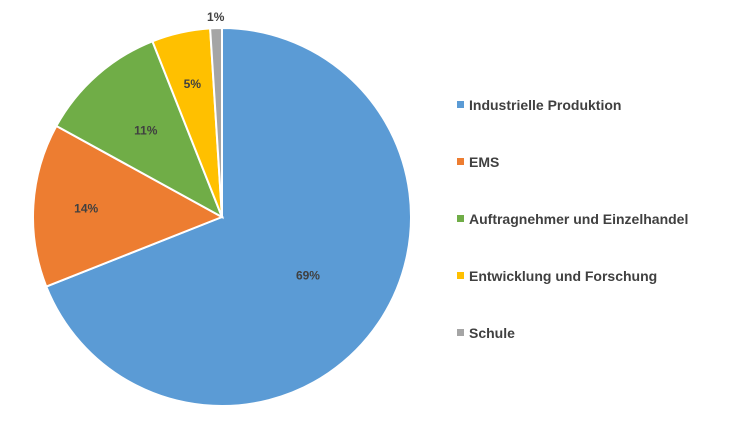 The height and width of the screenshot is (433, 734). What do you see at coordinates (578, 219) in the screenshot?
I see `legend-label: Auftragnehmer und Einzelhandel` at bounding box center [578, 219].